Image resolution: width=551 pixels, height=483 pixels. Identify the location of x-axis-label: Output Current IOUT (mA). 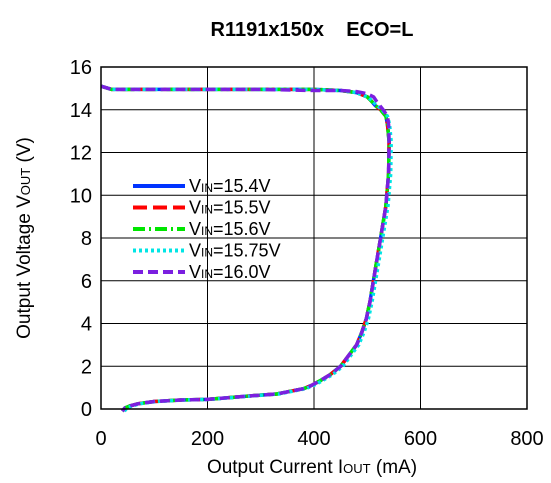
(312, 467).